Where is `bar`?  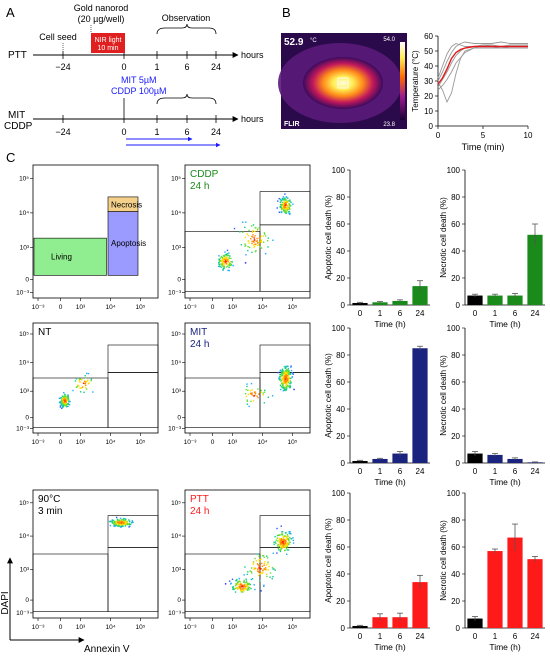 bar is located at coordinates (495, 300).